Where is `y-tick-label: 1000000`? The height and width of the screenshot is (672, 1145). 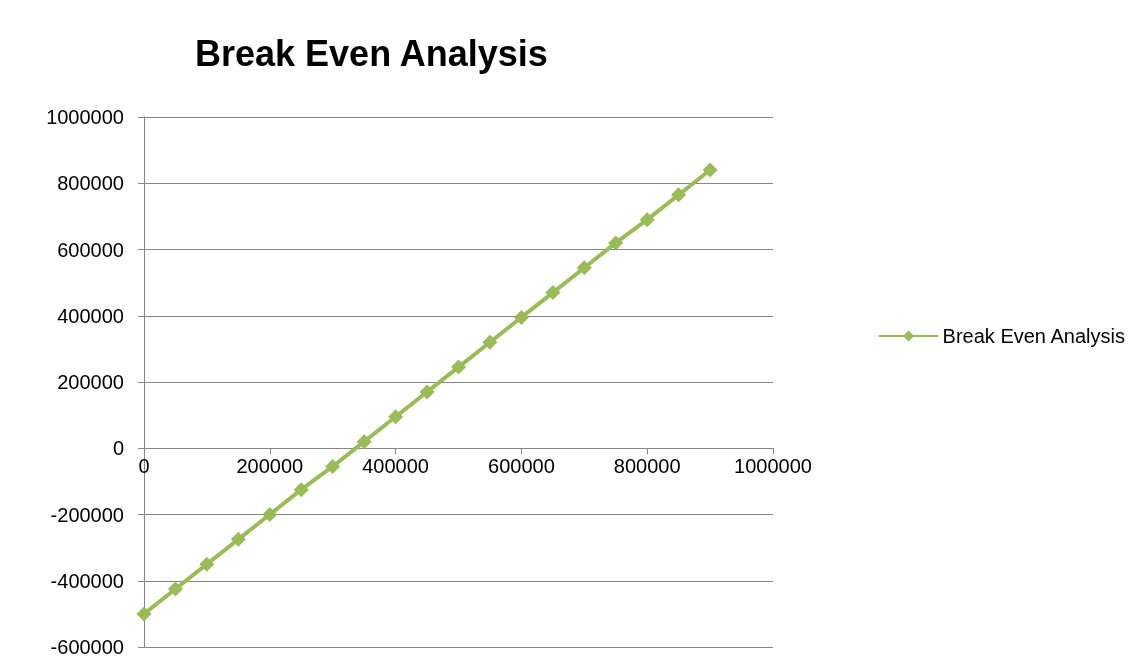
y-tick-label: 1000000 is located at coordinates (85, 117).